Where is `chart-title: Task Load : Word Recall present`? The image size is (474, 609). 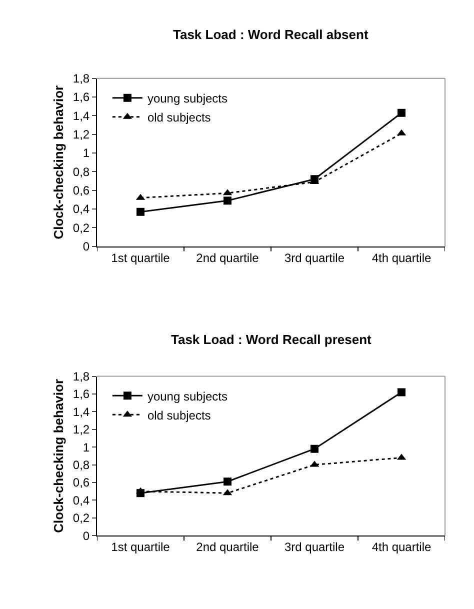
chart-title: Task Load : Word Recall present is located at coordinates (271, 339).